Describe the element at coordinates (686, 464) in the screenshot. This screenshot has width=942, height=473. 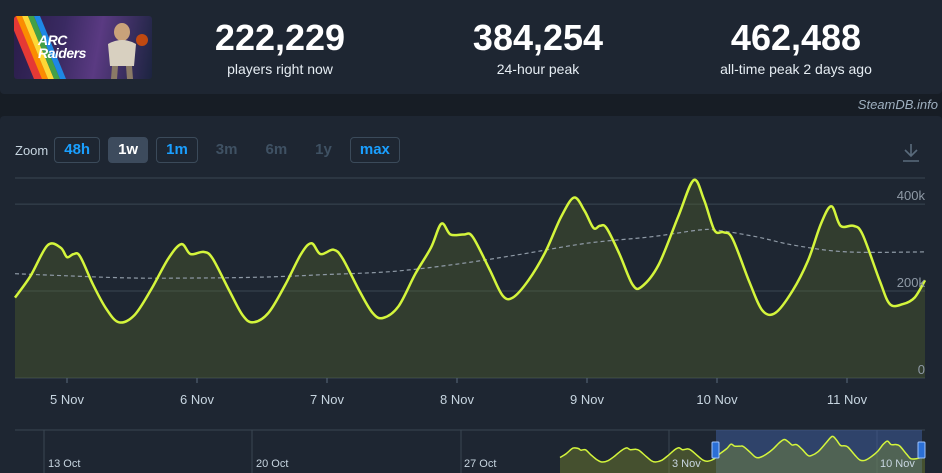
I see `navigator-label-3-nov: 3 Nov` at that location.